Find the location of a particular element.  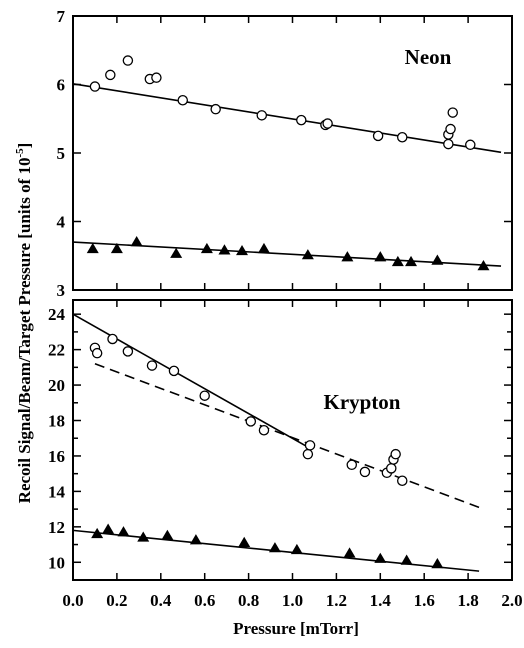

krypton-y-tick-label: 18 is located at coordinates (56, 421).